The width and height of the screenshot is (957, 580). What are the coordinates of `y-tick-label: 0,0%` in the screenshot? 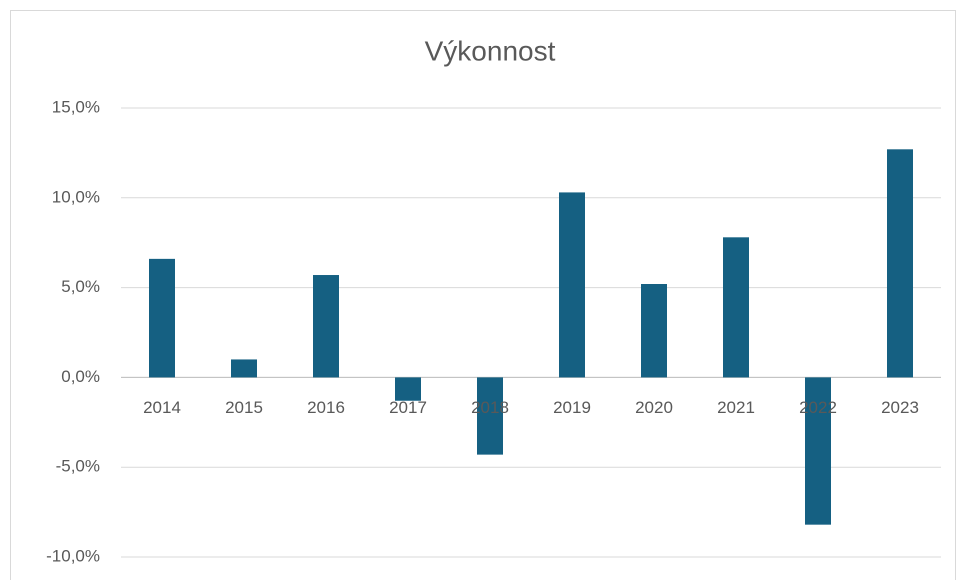 It's located at (80, 376).